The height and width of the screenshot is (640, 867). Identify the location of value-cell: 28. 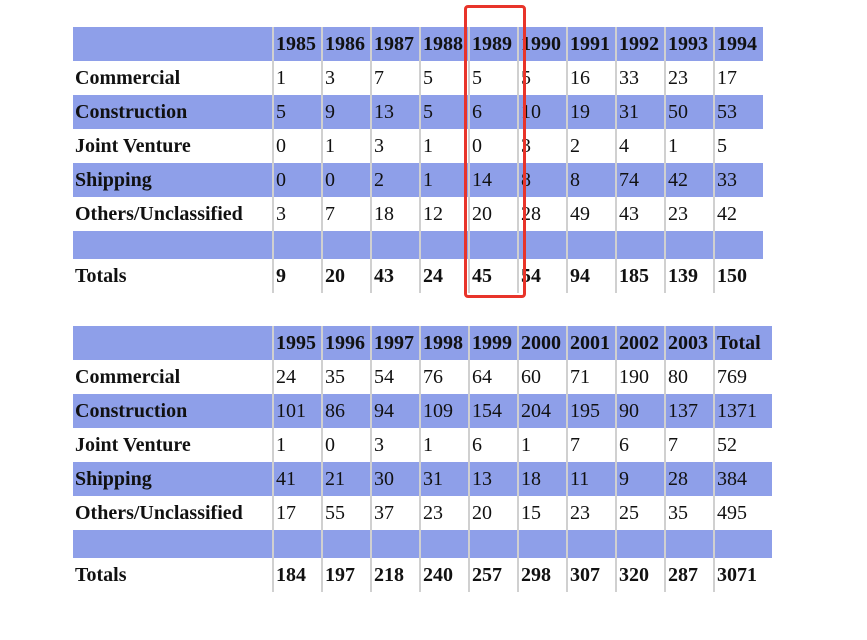
(689, 479).